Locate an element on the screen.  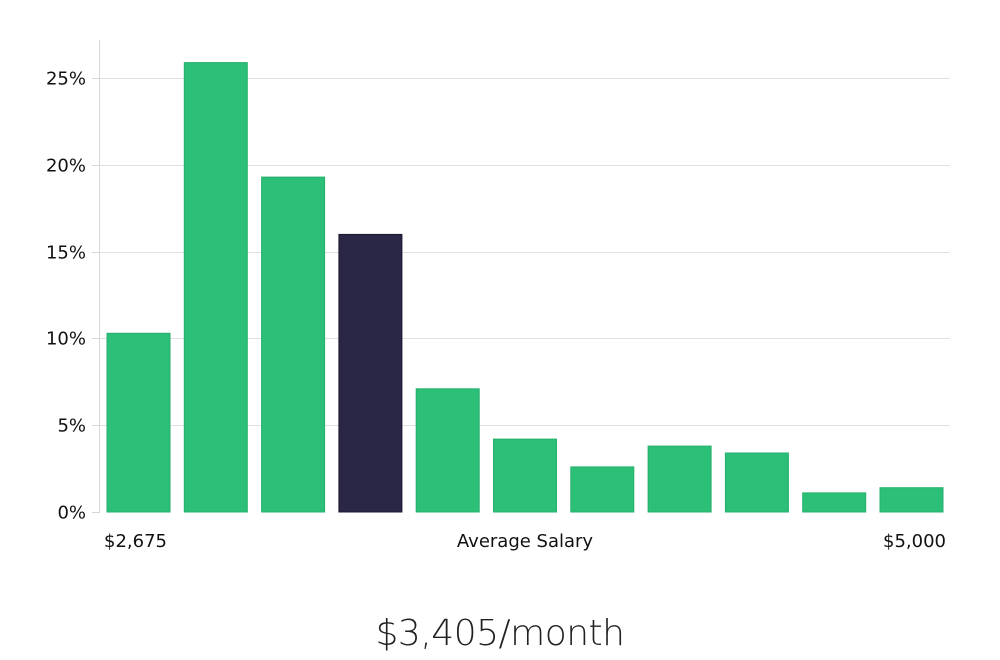
y-tick-label: 25% is located at coordinates (66, 79).